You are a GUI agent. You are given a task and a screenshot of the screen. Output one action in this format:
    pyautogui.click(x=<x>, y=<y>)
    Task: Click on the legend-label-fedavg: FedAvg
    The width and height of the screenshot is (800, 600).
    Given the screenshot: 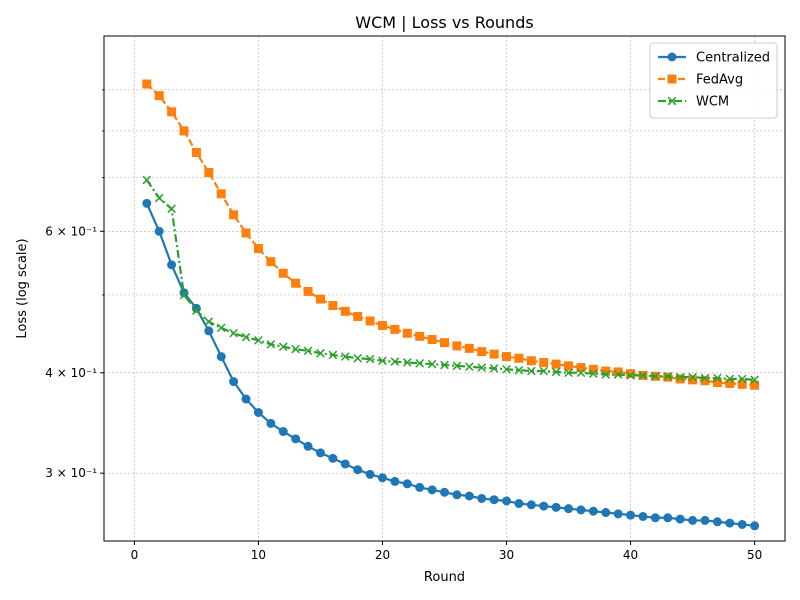 What is the action you would take?
    pyautogui.click(x=719, y=80)
    